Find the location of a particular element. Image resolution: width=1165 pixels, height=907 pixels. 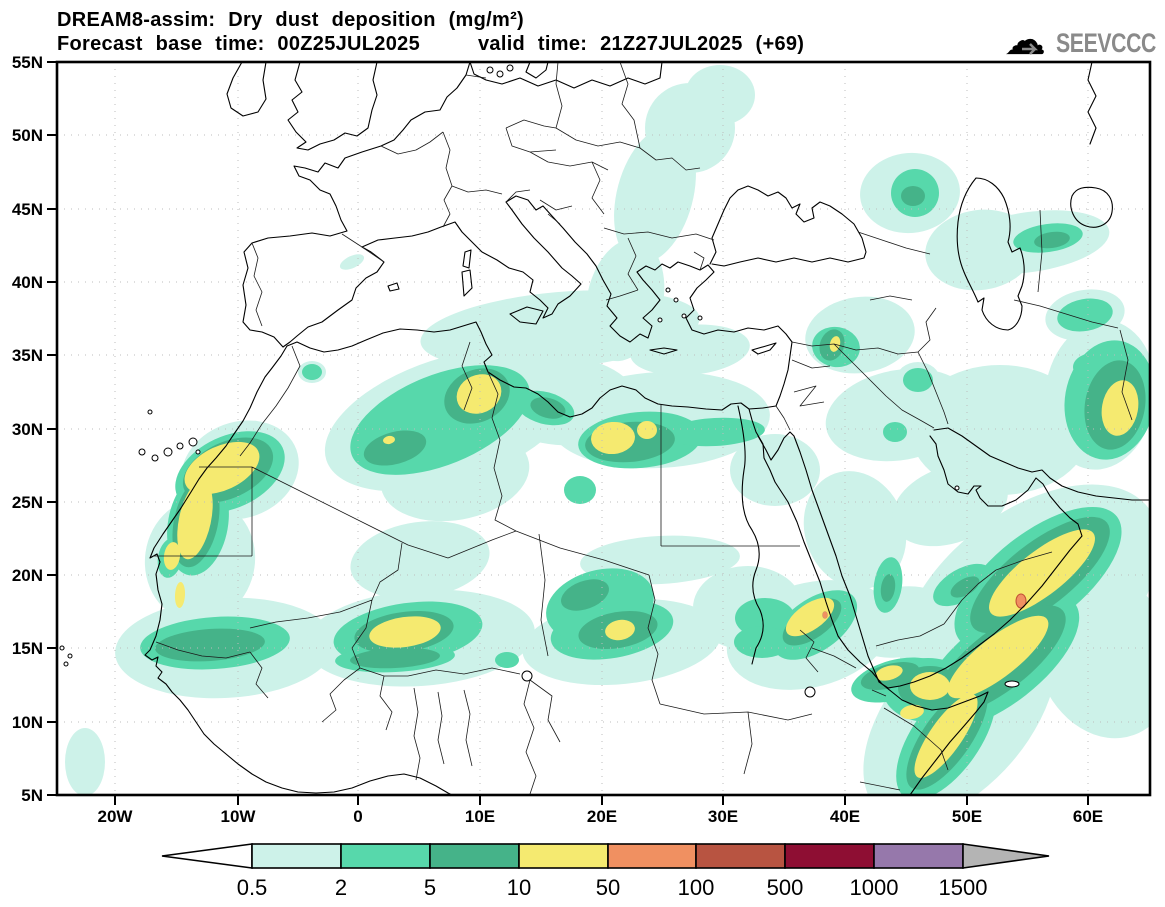

colorbar-labels: 0.5 2 5 10 50 100 500 1000 1500 is located at coordinates (612, 887).